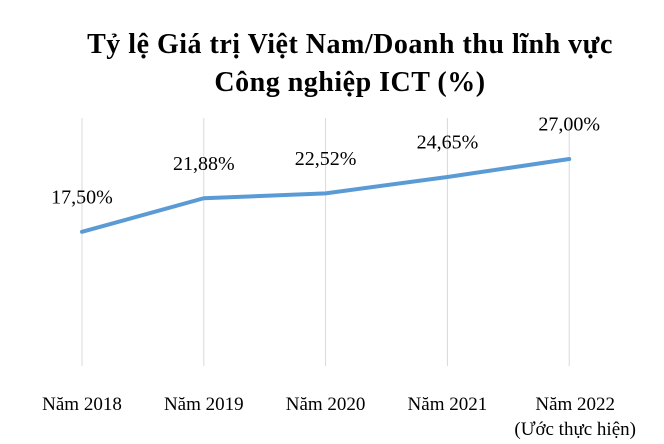  What do you see at coordinates (569, 125) in the screenshot?
I see `data-label: 27,00%` at bounding box center [569, 125].